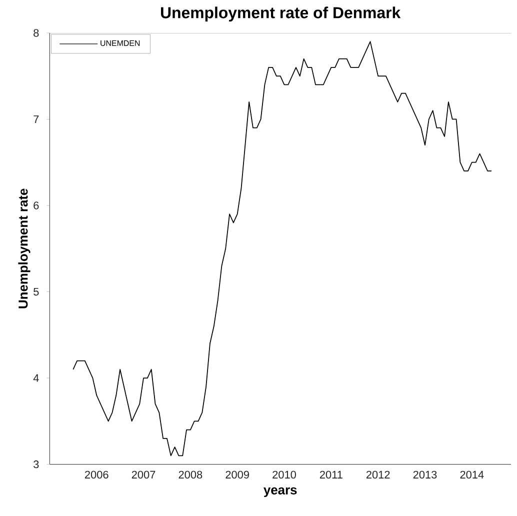 This screenshot has width=517, height=516. Describe the element at coordinates (144, 474) in the screenshot. I see `x-tick-label: 2007` at that location.